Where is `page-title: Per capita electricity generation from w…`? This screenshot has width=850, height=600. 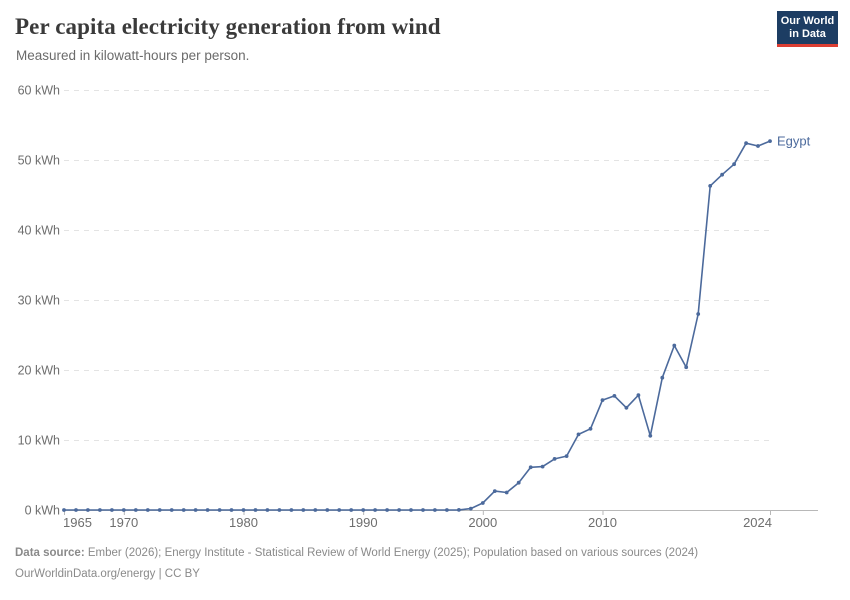 page-title: Per capita electricity generation from w… is located at coordinates (228, 26).